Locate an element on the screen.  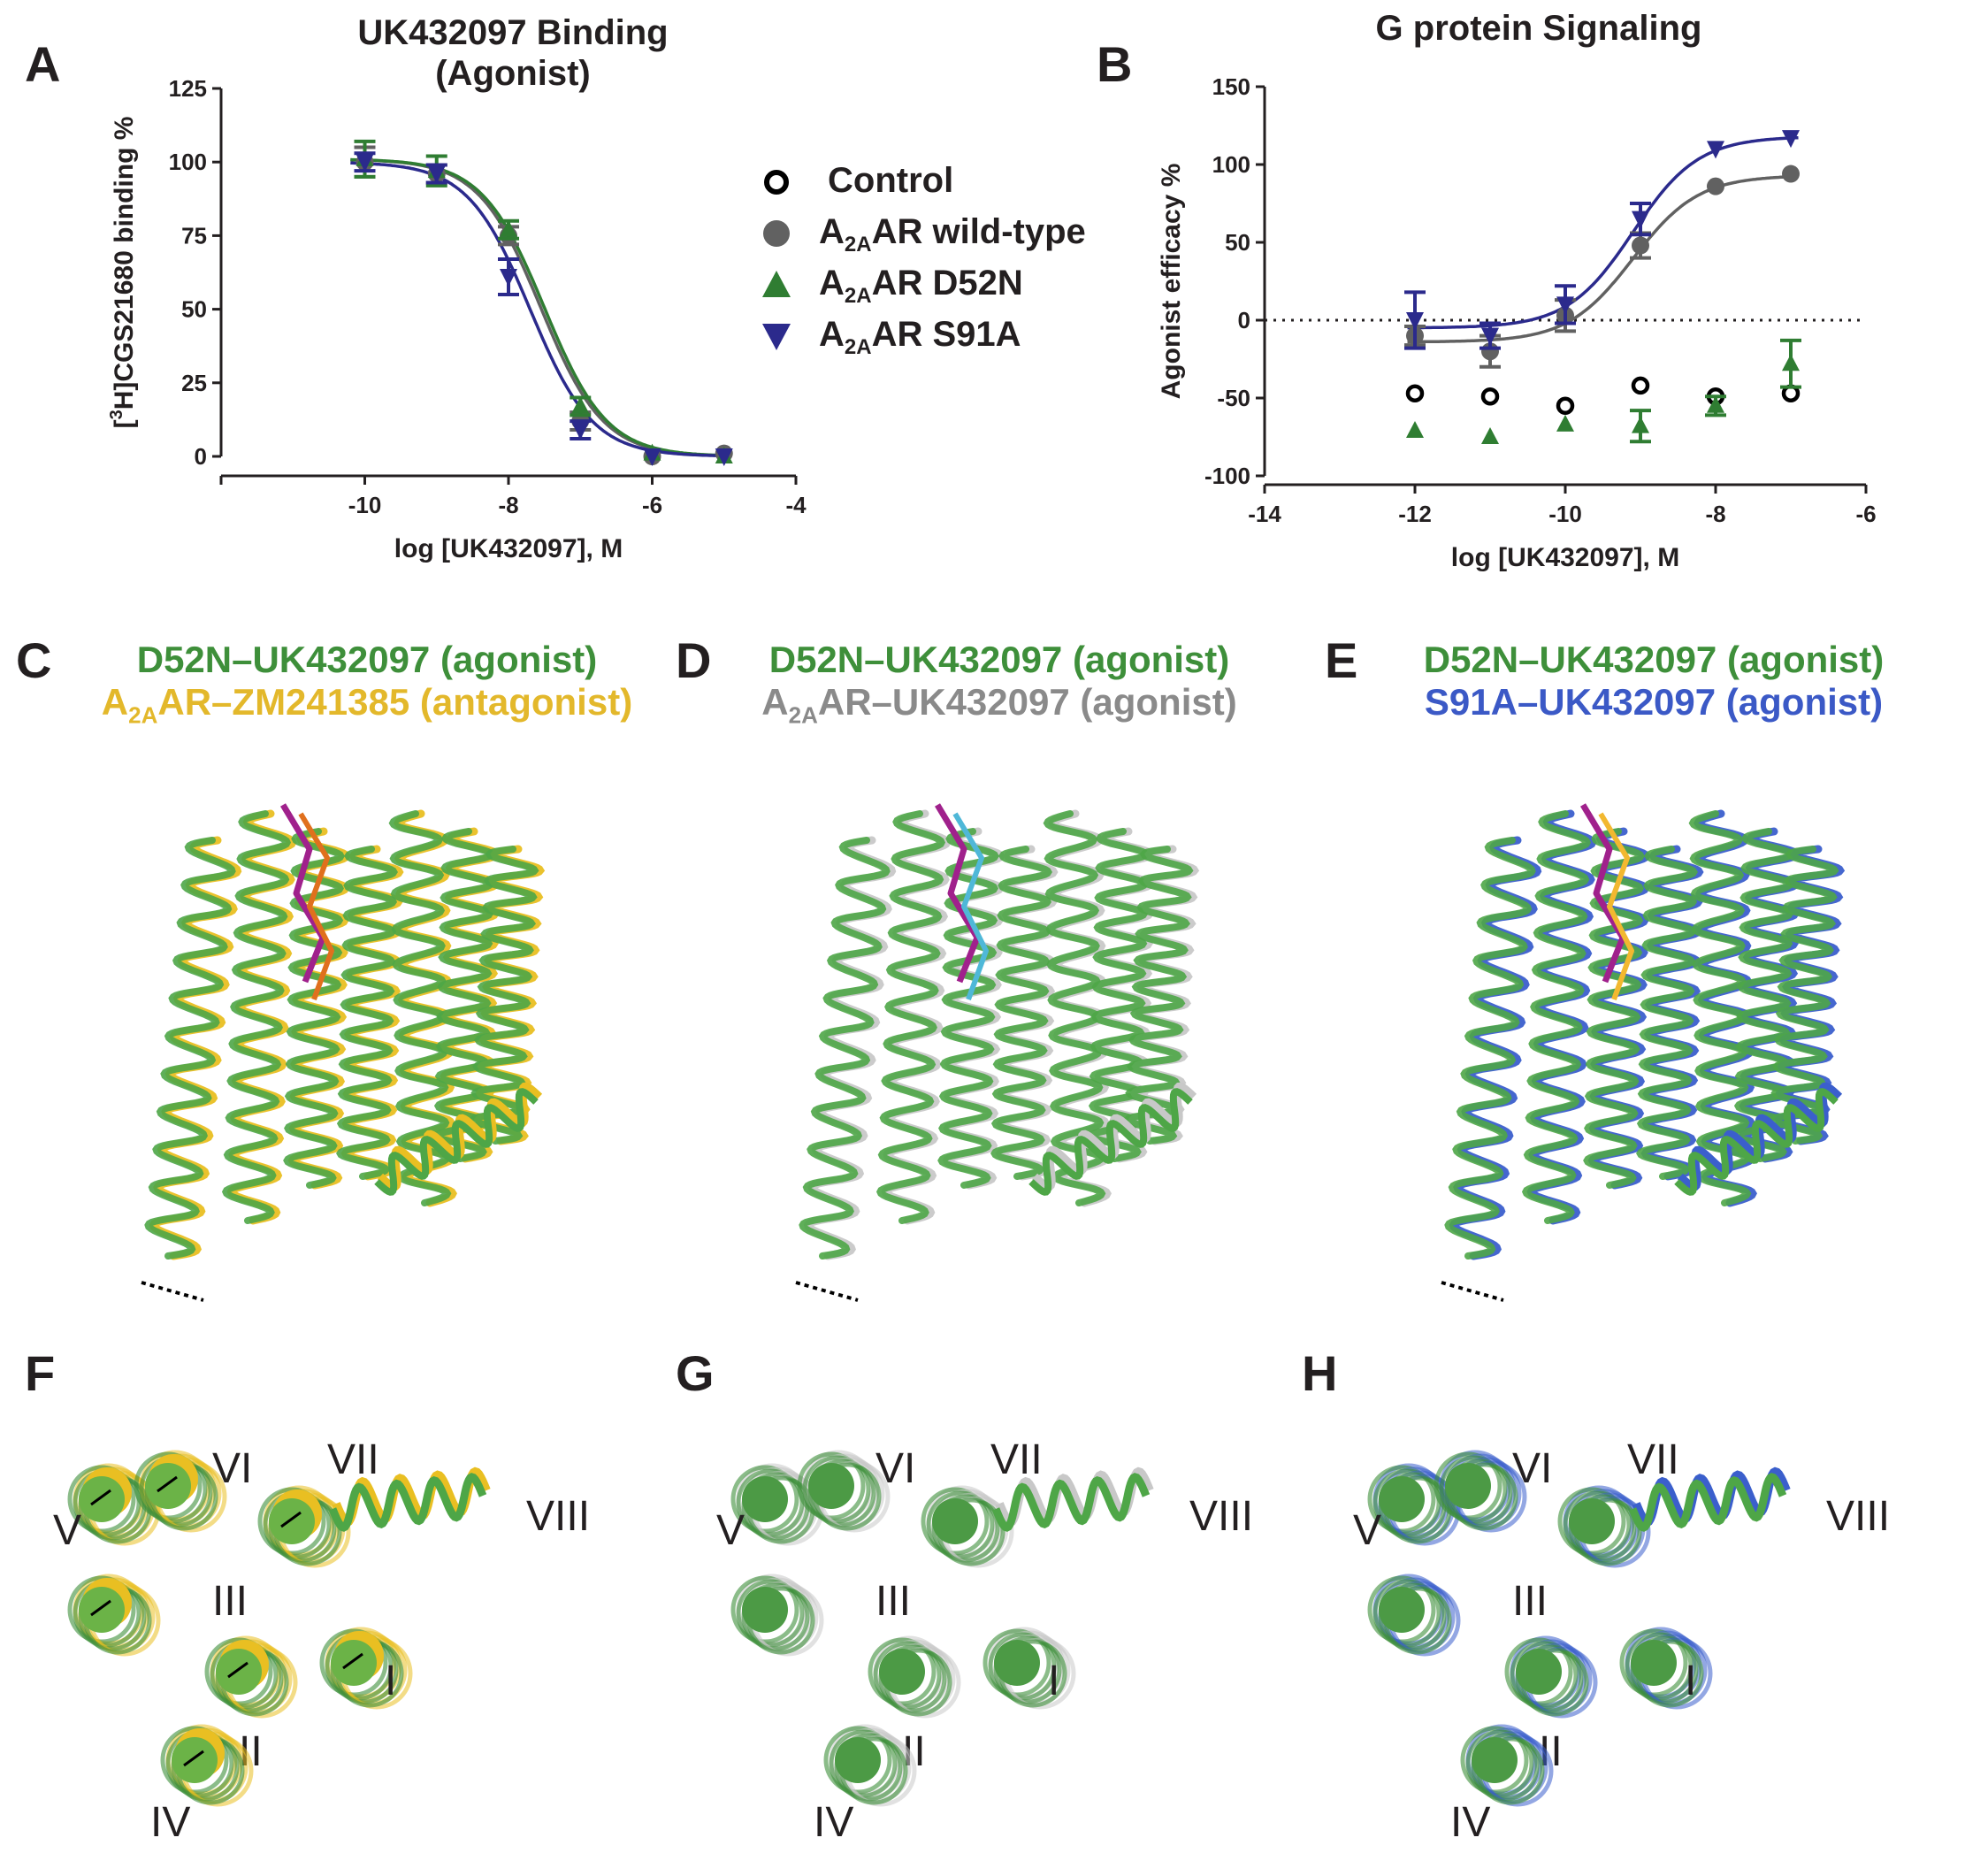
legend-s91a-sub: 2A is located at coordinates (858, 347).